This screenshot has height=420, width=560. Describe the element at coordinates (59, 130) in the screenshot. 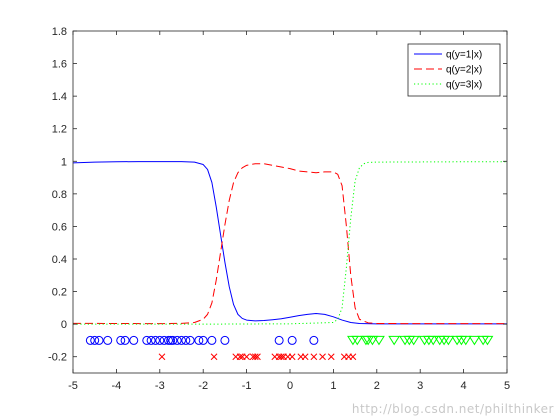

I see `y-tick-label: 1.2` at that location.